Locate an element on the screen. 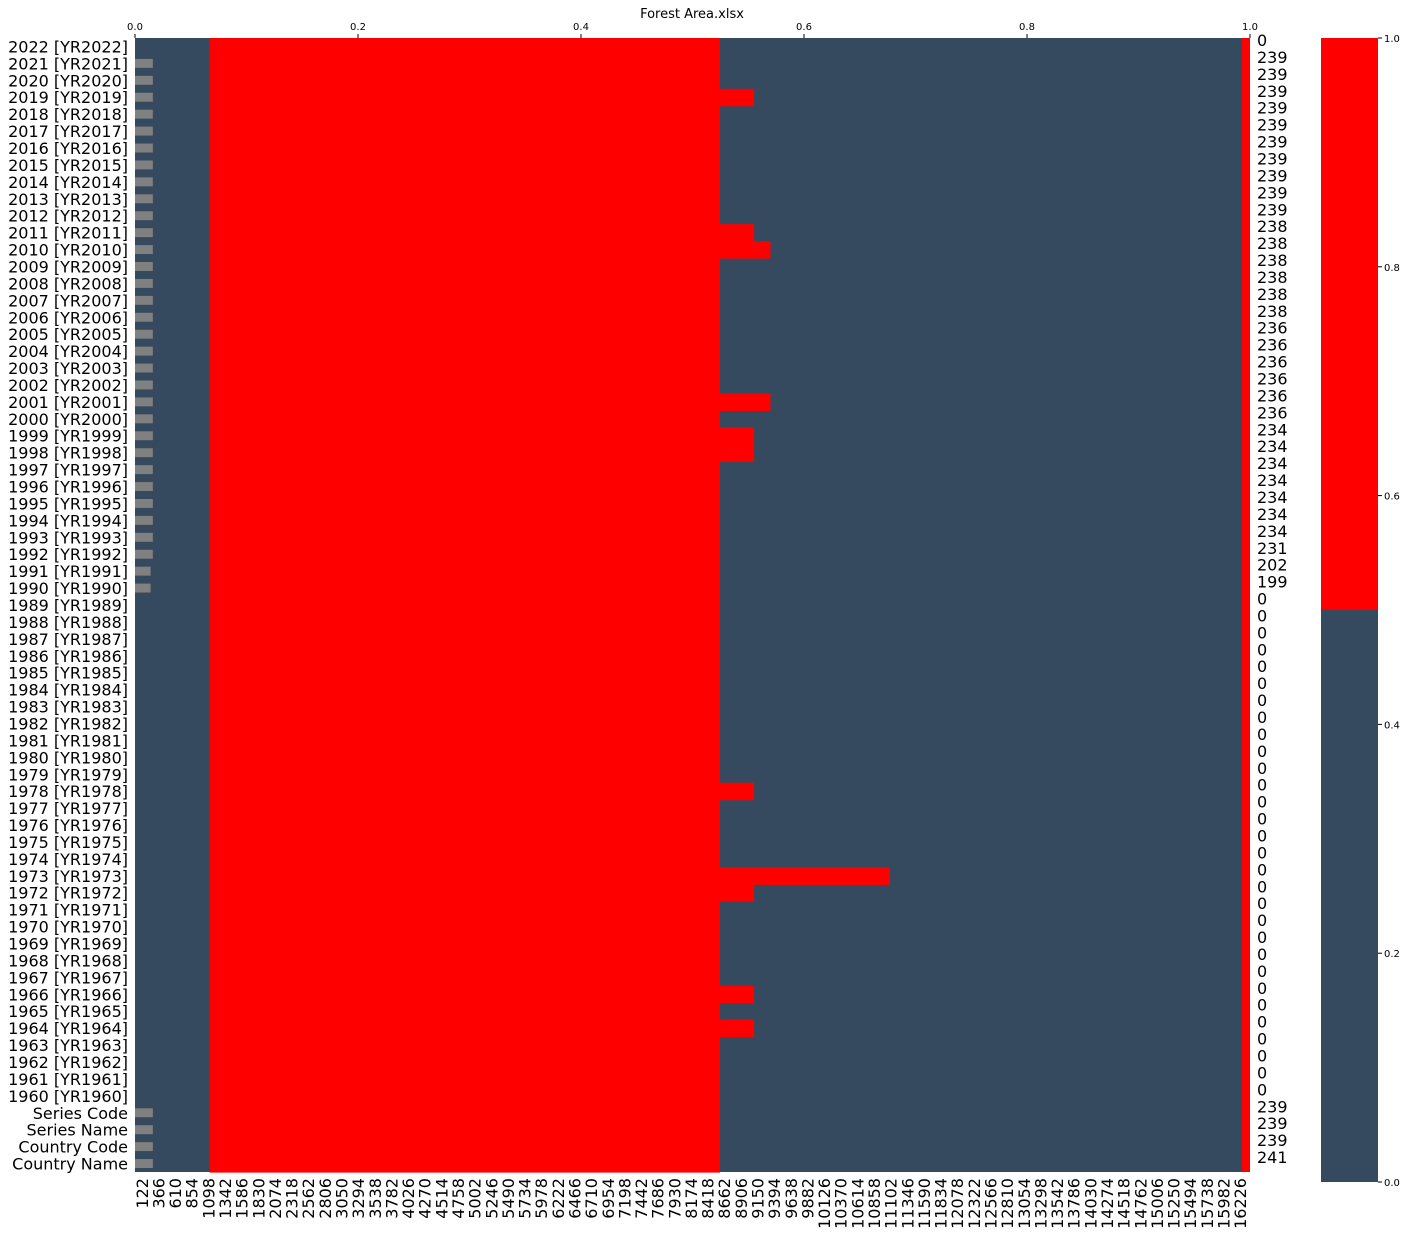  row-label: Country Code is located at coordinates (73, 1147).